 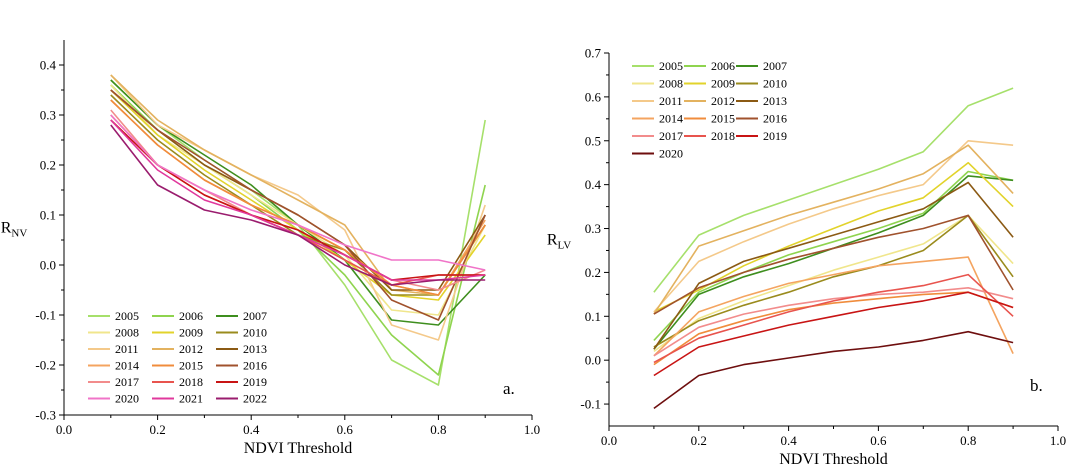 What do you see at coordinates (64, 429) in the screenshot?
I see `panel-a-x-tick-label: 0.0` at bounding box center [64, 429].